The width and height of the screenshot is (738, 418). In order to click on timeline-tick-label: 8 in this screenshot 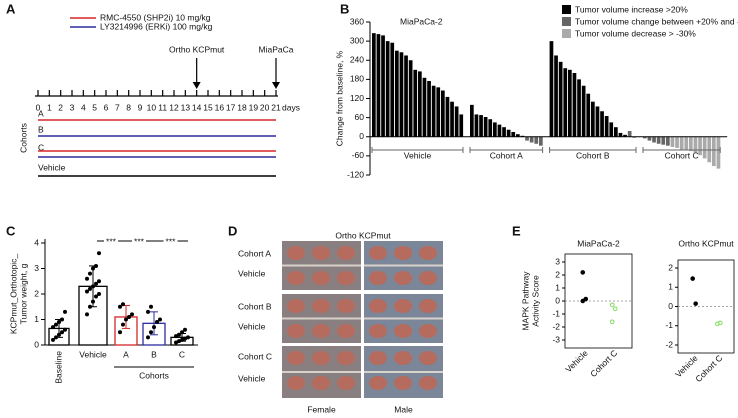, I will do `click(128, 107)`.